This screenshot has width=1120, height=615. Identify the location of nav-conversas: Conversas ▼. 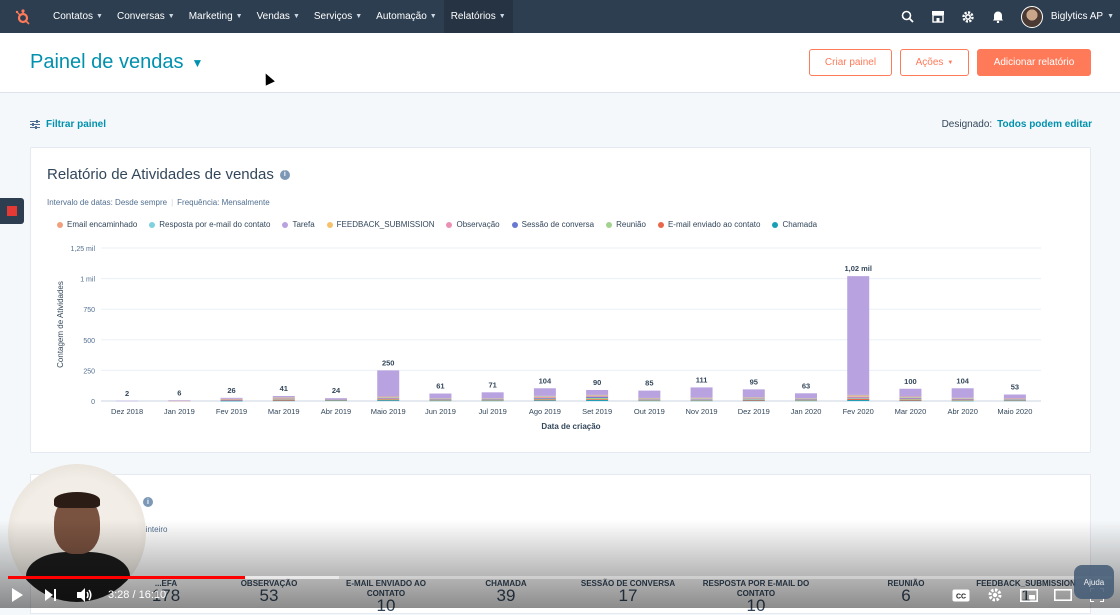
(146, 16).